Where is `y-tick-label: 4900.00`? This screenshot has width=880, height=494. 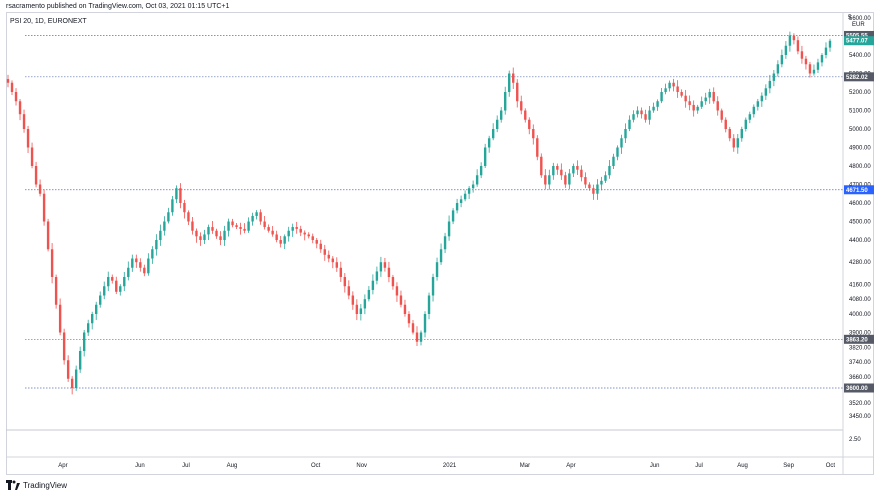
y-tick-label: 4900.00 is located at coordinates (860, 149).